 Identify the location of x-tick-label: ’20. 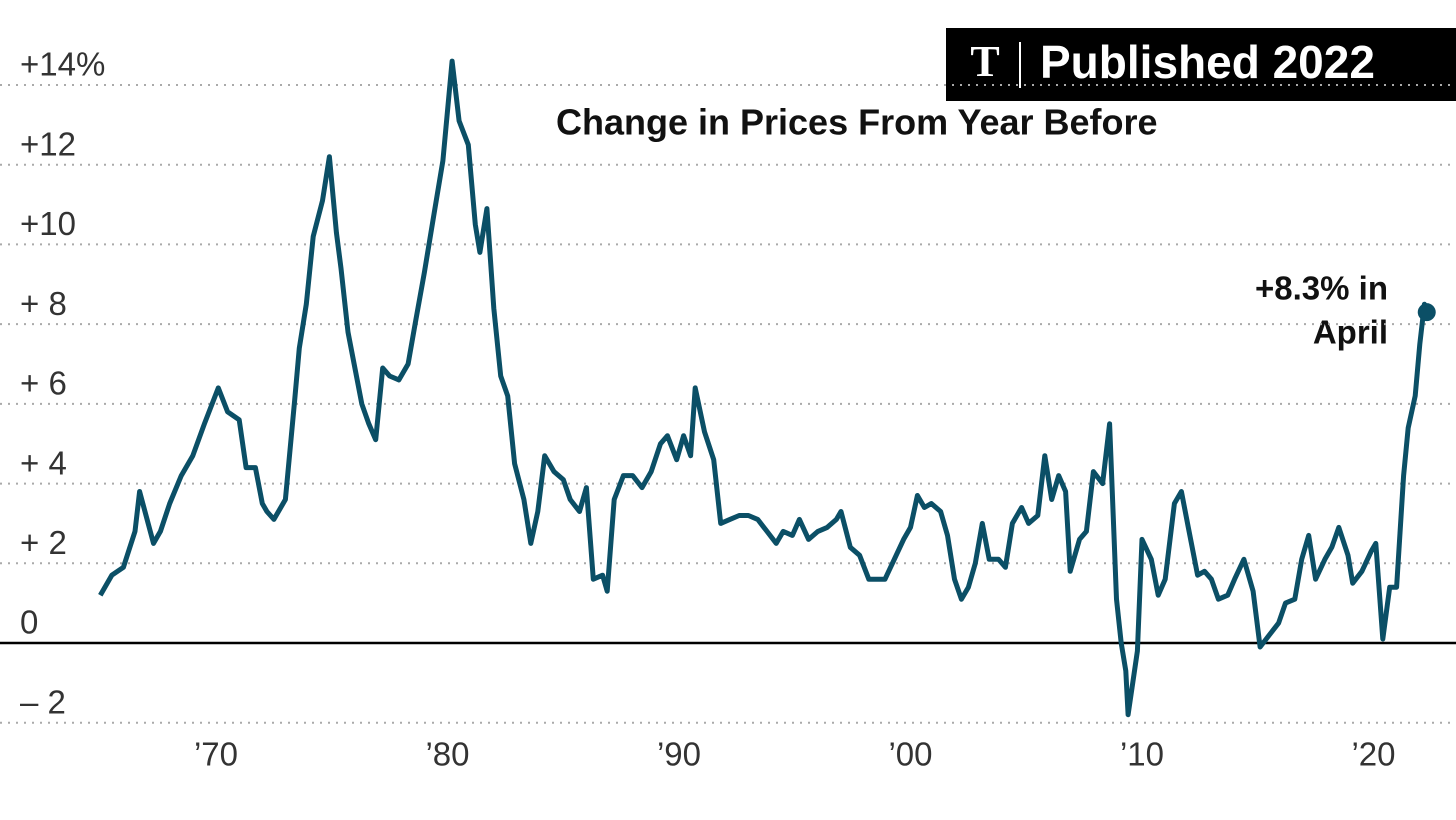
(1373, 754).